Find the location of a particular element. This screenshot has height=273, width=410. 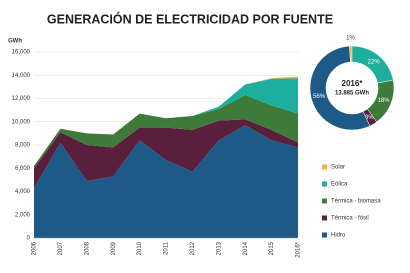

x-tick-label: 2012 is located at coordinates (193, 248).